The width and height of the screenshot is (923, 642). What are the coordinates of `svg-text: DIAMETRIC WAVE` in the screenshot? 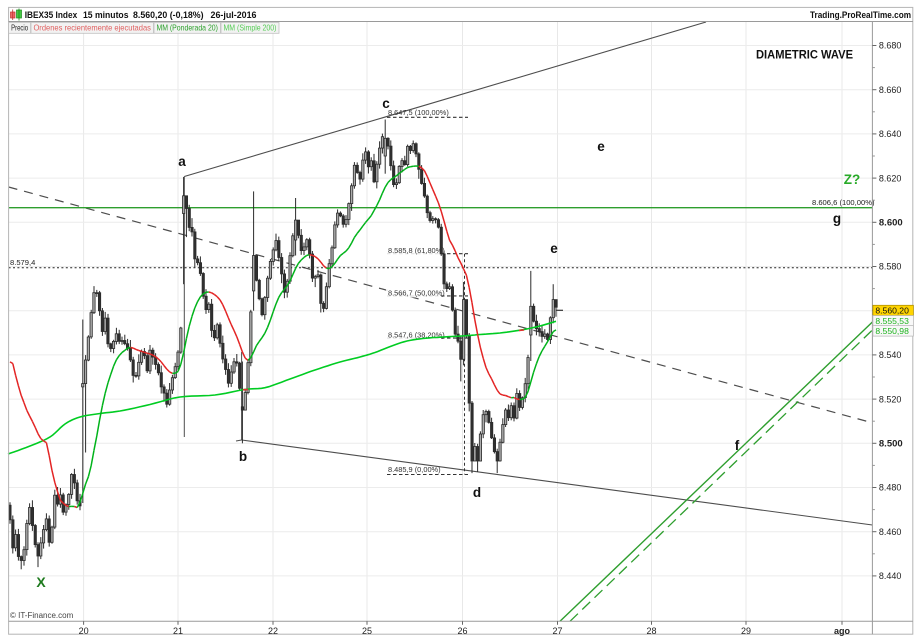 It's located at (804, 56).